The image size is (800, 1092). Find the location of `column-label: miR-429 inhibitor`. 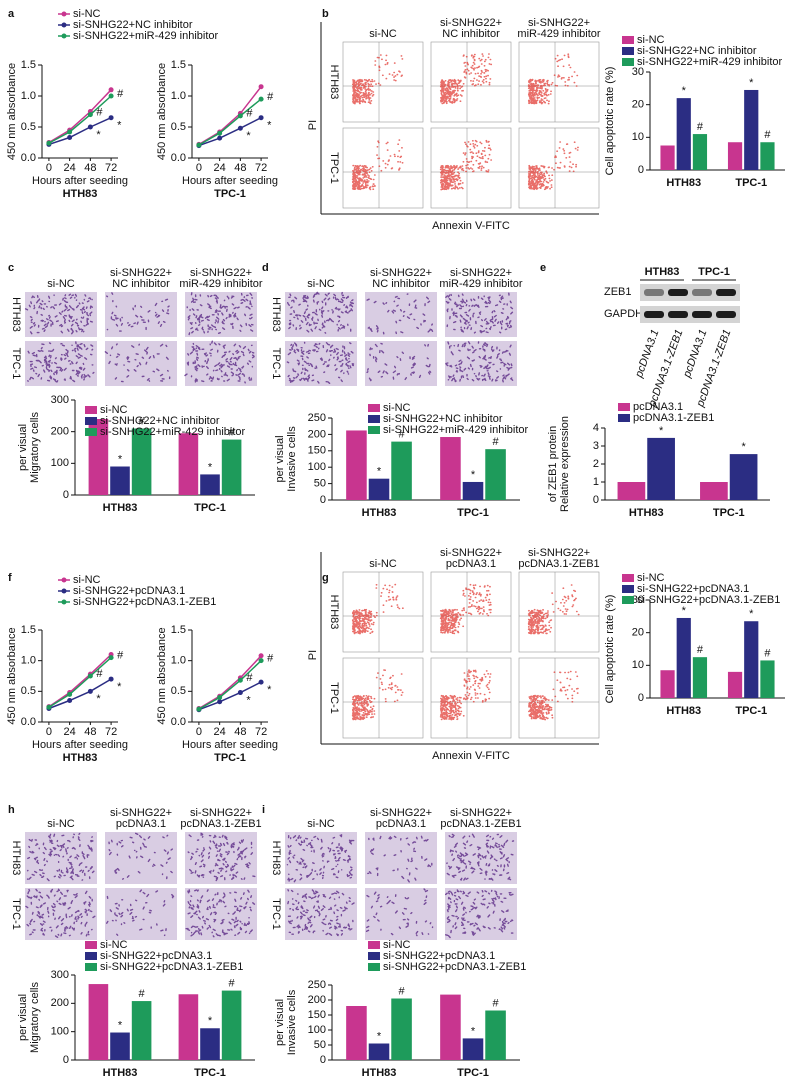

column-label: miR-429 inhibitor is located at coordinates (480, 284).